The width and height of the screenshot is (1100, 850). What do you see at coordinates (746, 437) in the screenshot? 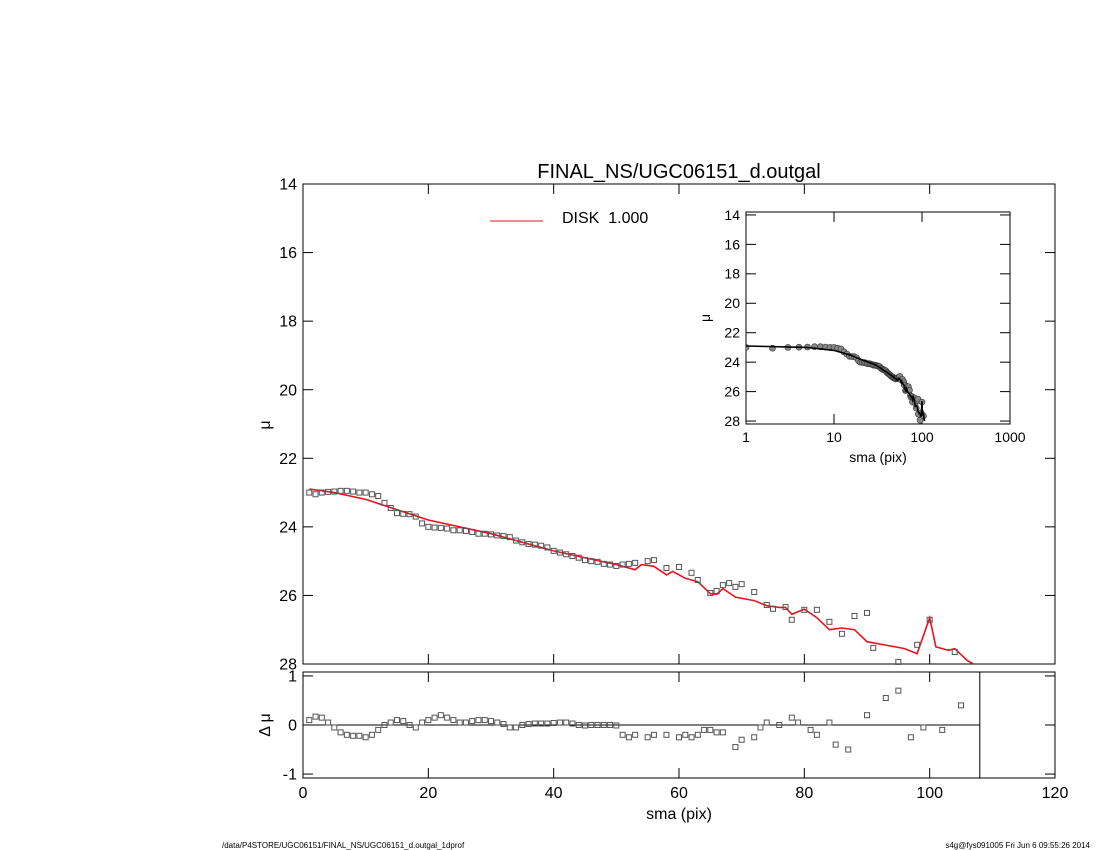
I see `x-tick-label: 1` at bounding box center [746, 437].